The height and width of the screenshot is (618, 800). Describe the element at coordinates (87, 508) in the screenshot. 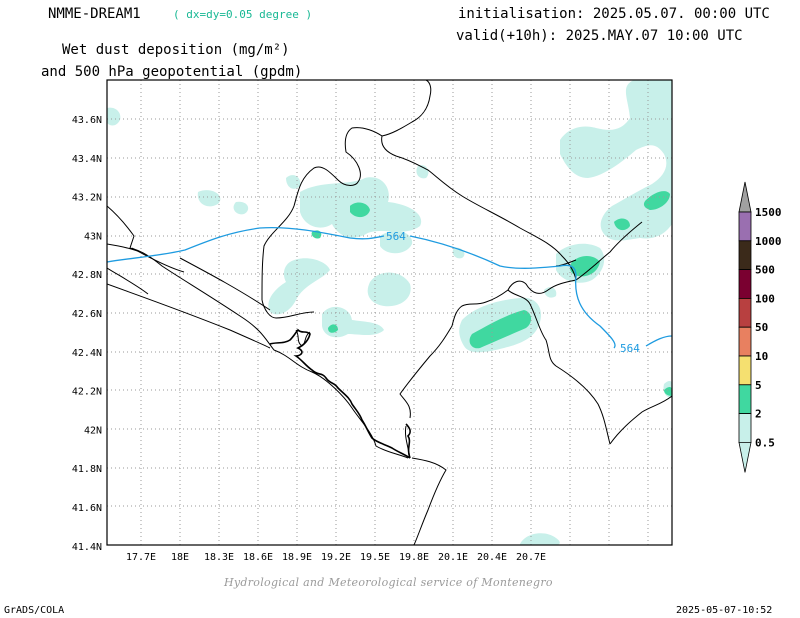

I see `y-tick-label: 41.6N` at that location.